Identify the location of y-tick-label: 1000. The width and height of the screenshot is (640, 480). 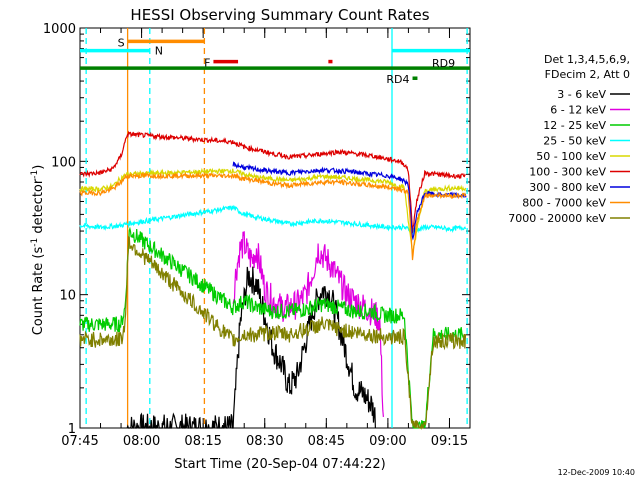
(59, 29).